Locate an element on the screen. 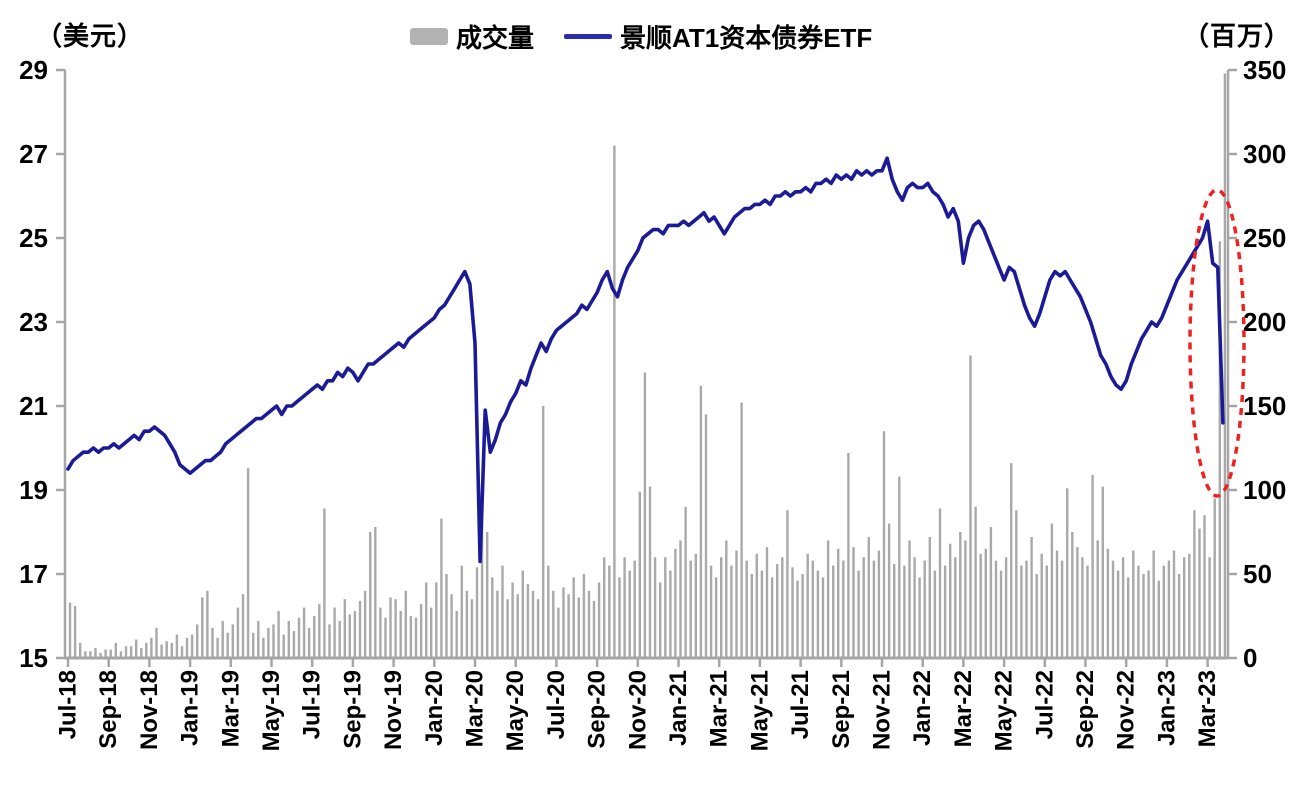 The height and width of the screenshot is (800, 1307). x-axis-tick-label: Nov-19 is located at coordinates (393, 710).